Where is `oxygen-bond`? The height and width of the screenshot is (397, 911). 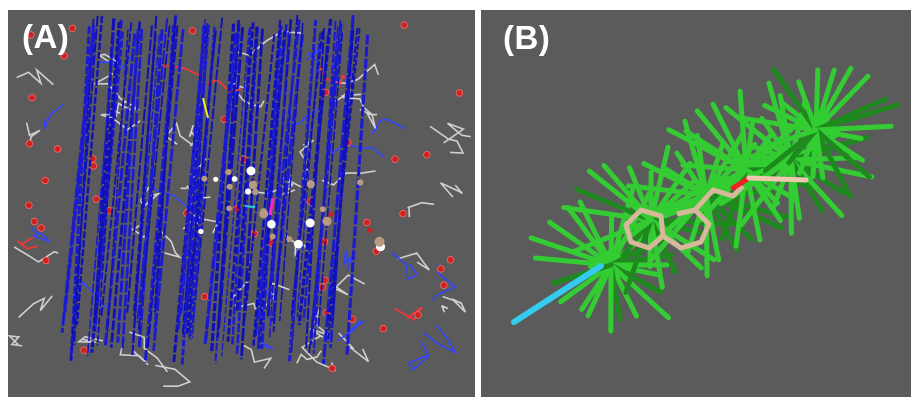 oxygen-bond is located at coordinates (741, 183).